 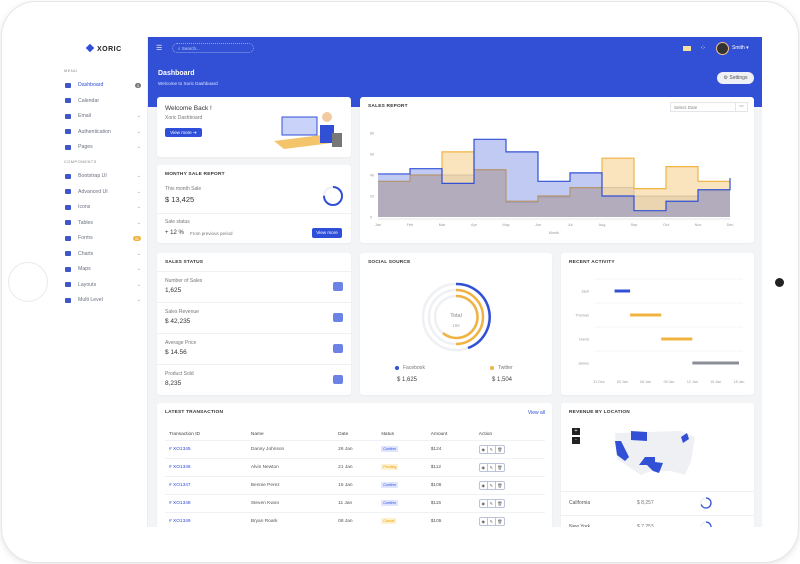 What do you see at coordinates (28, 282) in the screenshot?
I see `home-button` at bounding box center [28, 282].